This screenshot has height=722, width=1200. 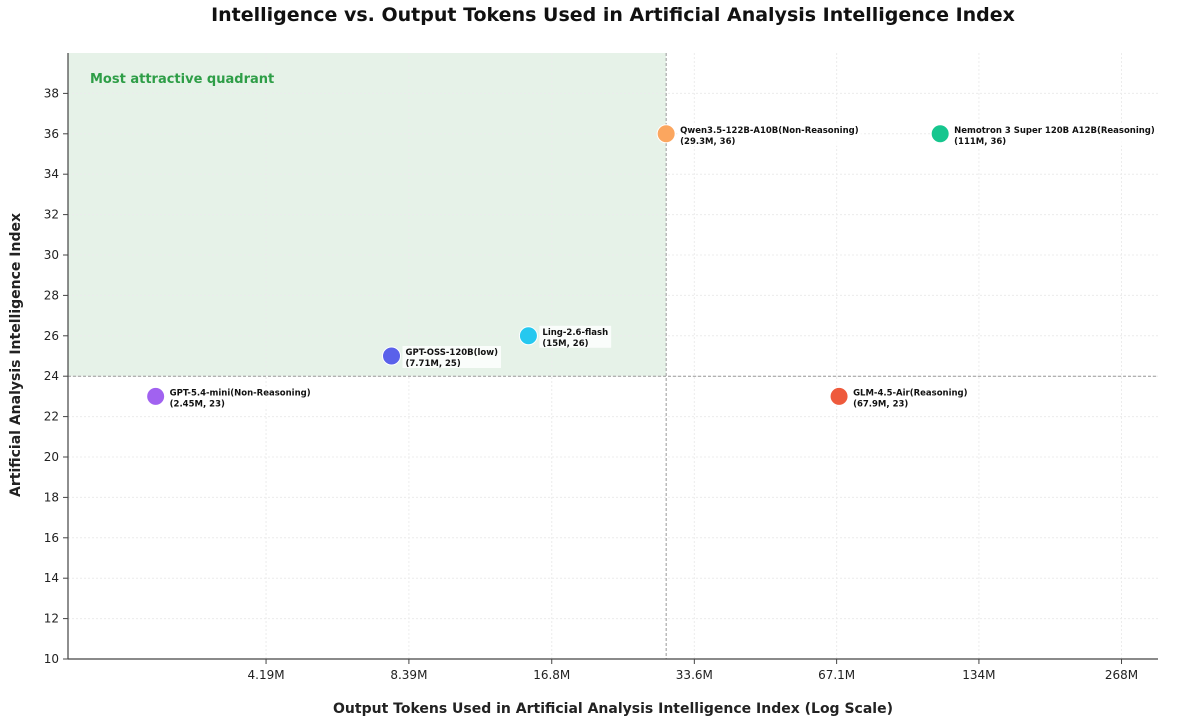 What do you see at coordinates (910, 393) in the screenshot?
I see `point-label-name: GLM-4.5-Air(Reasoning)` at bounding box center [910, 393].